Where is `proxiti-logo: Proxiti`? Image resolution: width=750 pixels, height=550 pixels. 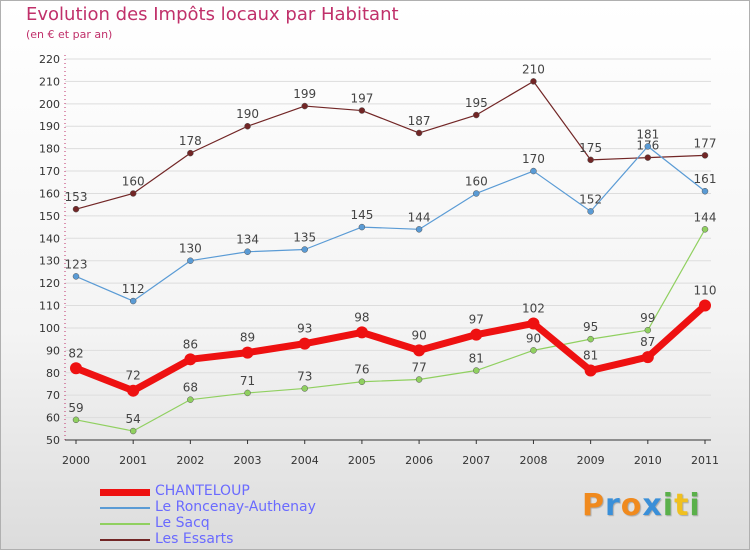
proxiti-logo: Proxiti is located at coordinates (641, 505).